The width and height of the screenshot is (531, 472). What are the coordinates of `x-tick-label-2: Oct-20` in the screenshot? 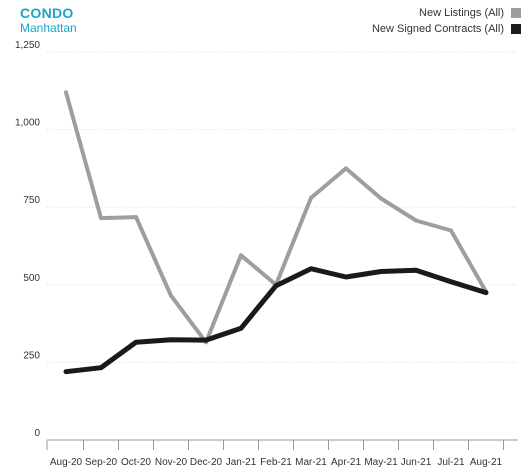 It's located at (136, 462).